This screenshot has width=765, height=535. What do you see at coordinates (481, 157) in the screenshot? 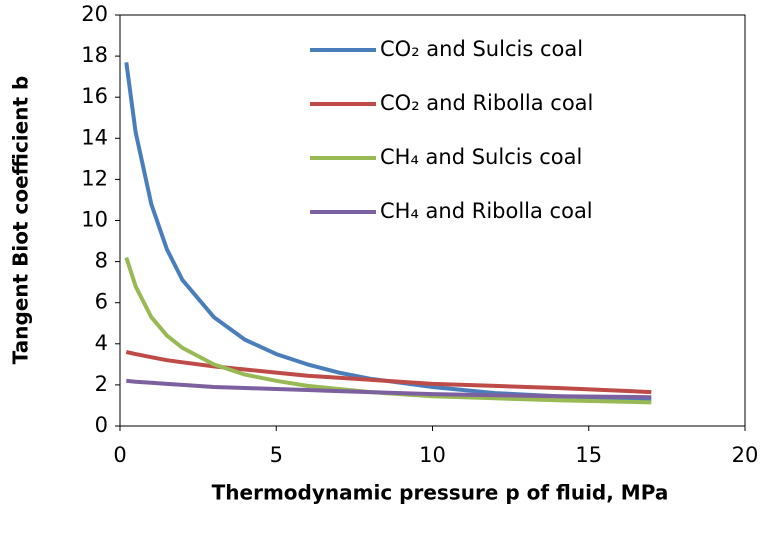
I see `legend-label: CH₄ and Sulcis coal` at bounding box center [481, 157].